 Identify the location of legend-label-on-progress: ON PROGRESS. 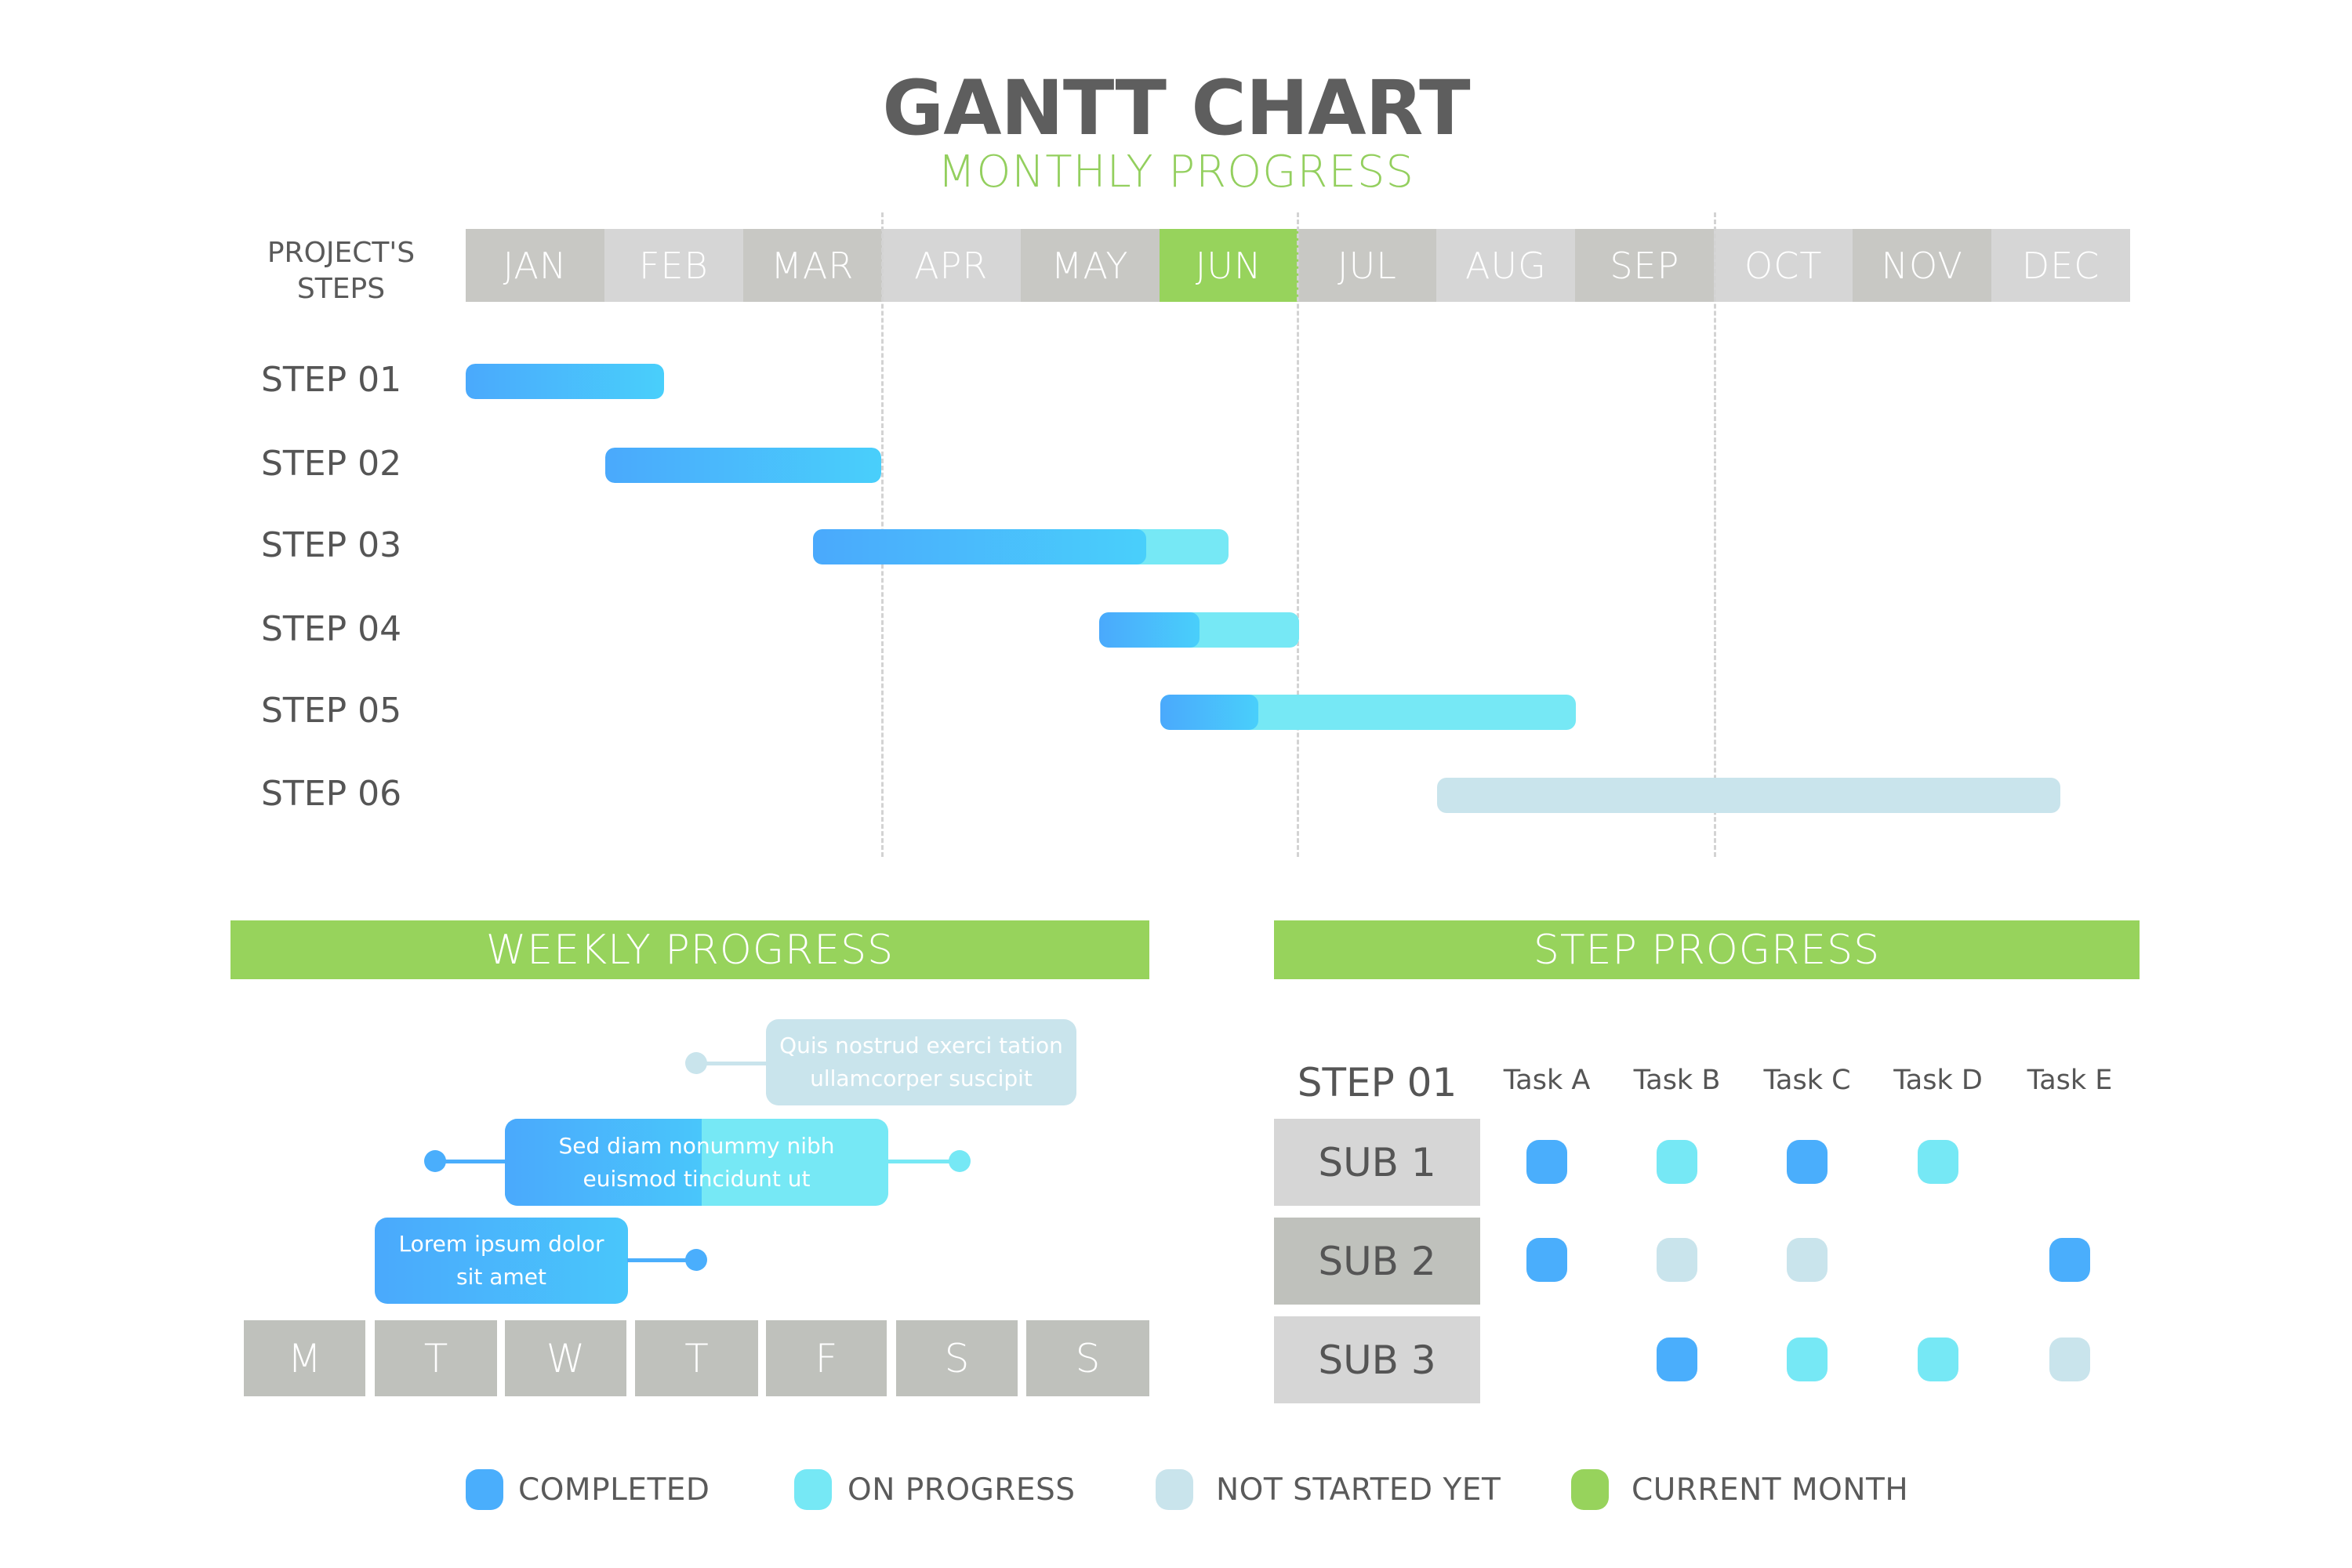
(962, 1490).